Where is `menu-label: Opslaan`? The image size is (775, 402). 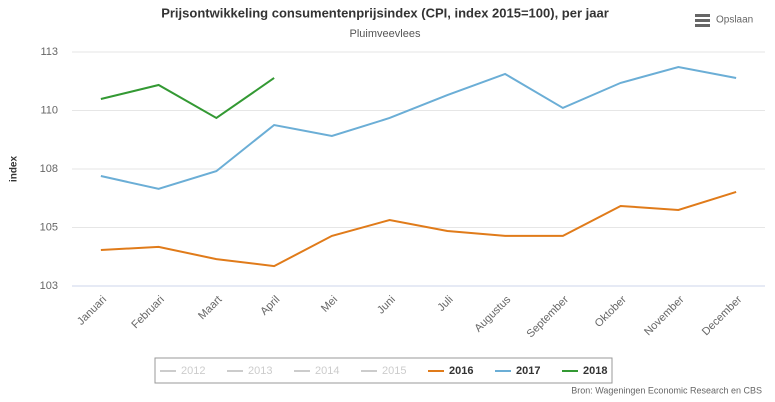 menu-label: Opslaan is located at coordinates (734, 20).